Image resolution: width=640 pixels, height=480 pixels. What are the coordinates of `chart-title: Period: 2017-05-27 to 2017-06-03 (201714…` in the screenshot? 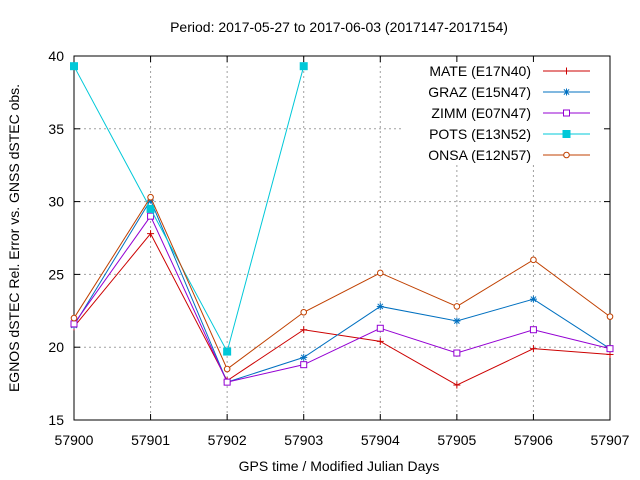 It's located at (339, 27).